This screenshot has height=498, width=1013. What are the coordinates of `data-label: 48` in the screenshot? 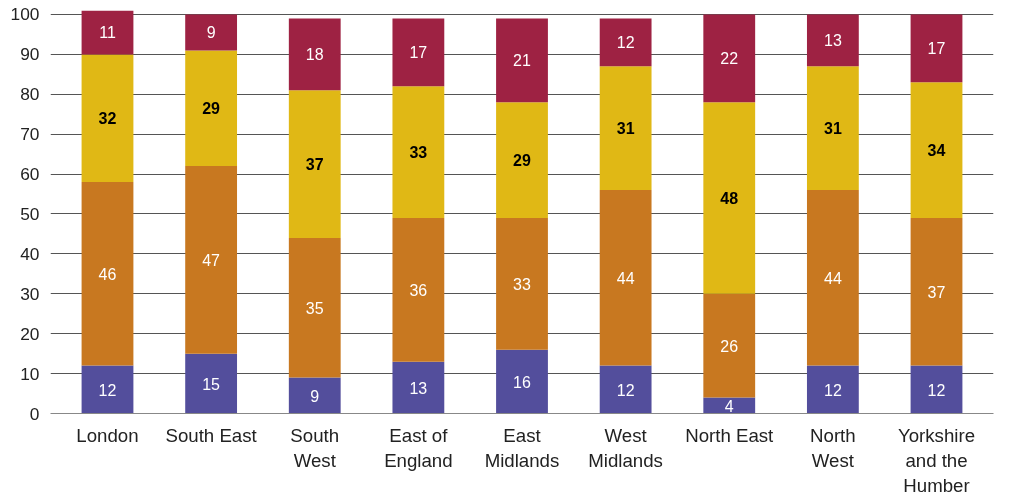 It's located at (729, 199).